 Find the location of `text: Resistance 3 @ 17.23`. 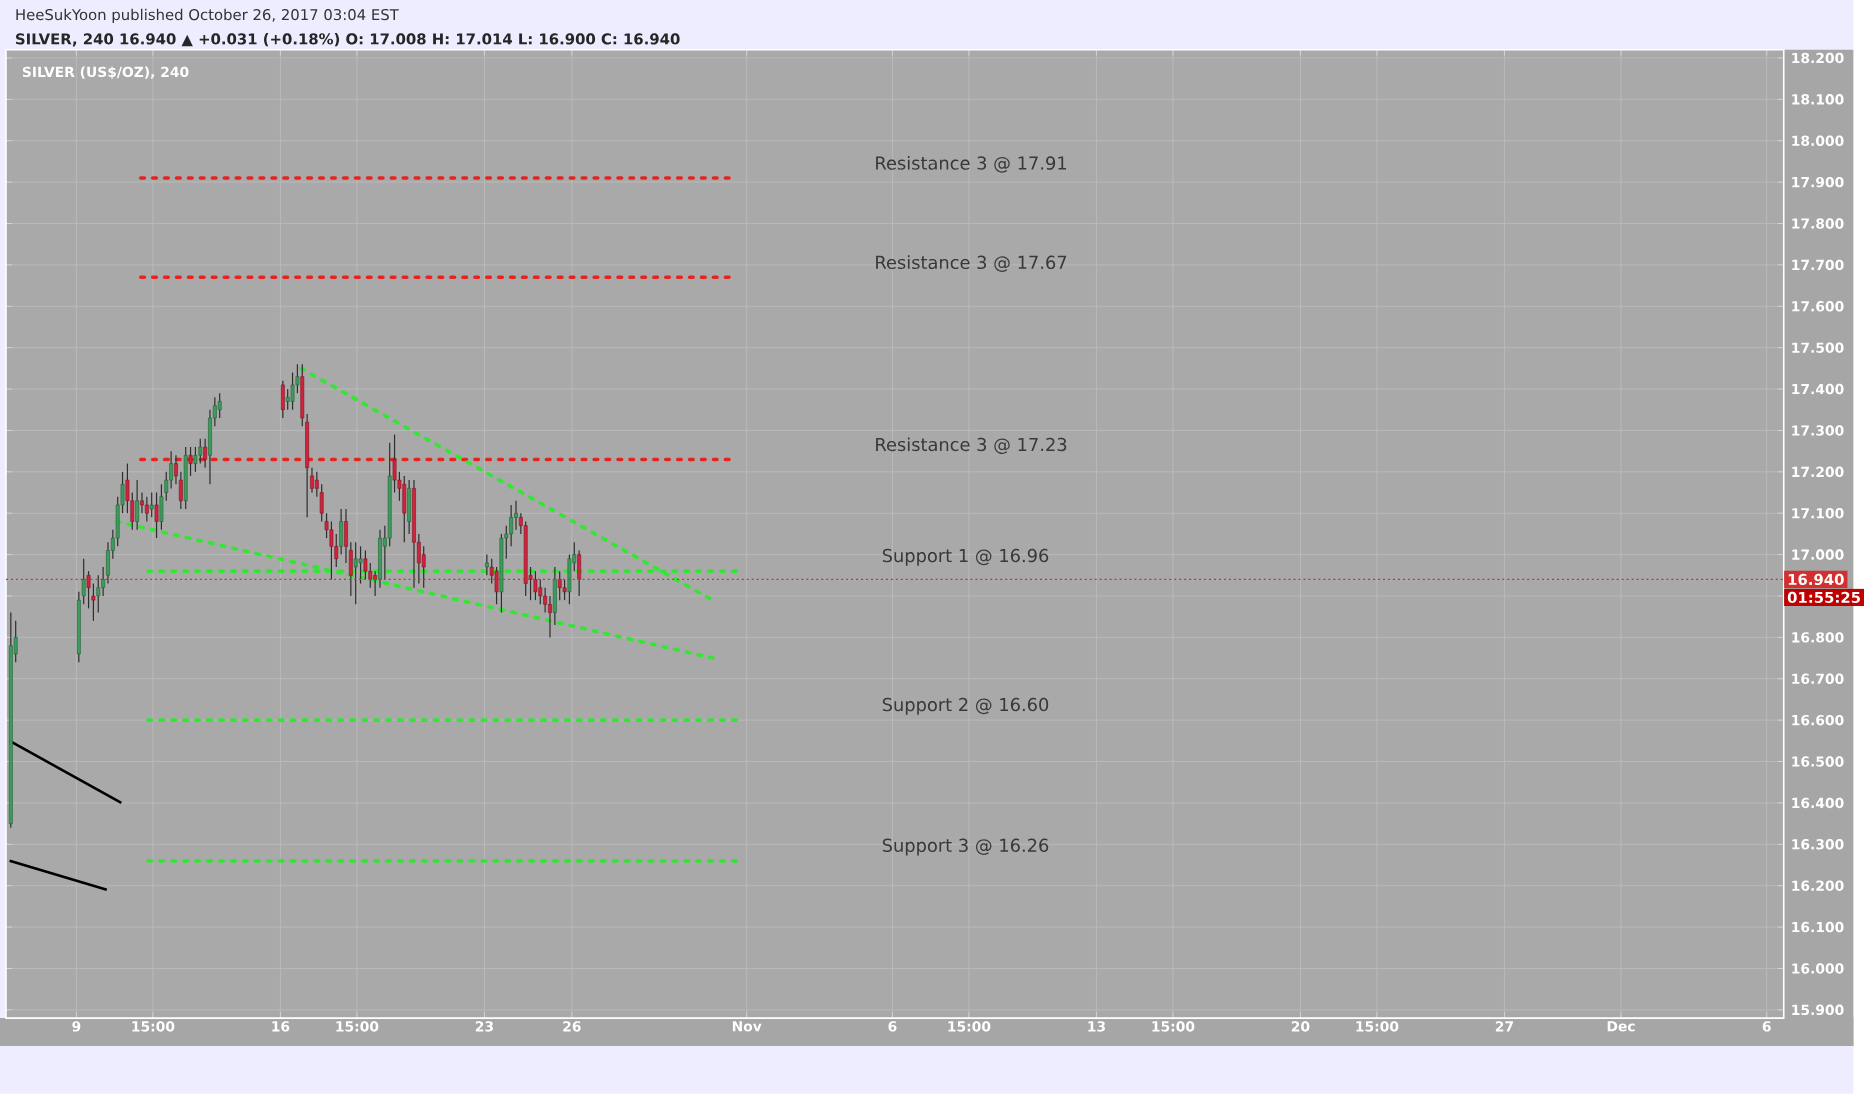

text: Resistance 3 @ 17.23 is located at coordinates (971, 446).